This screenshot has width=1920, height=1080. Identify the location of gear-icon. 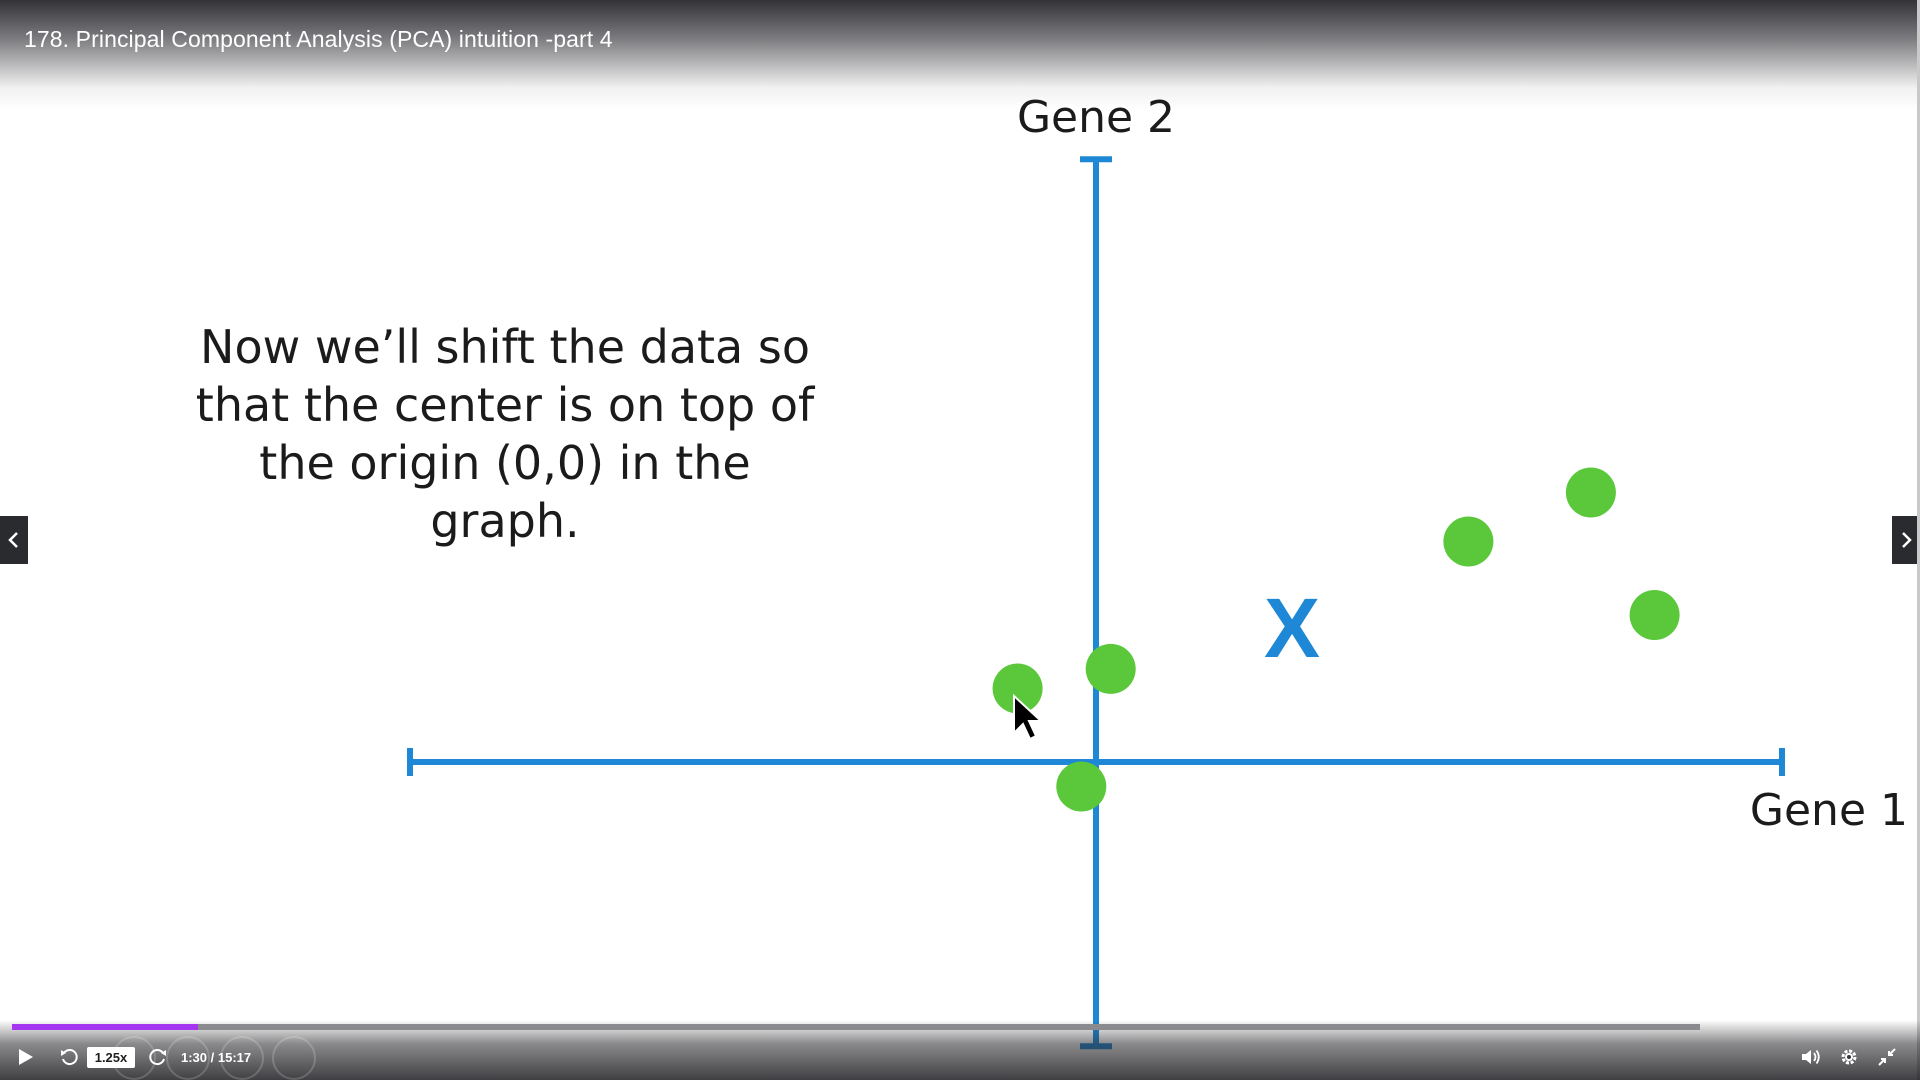
(1849, 1057).